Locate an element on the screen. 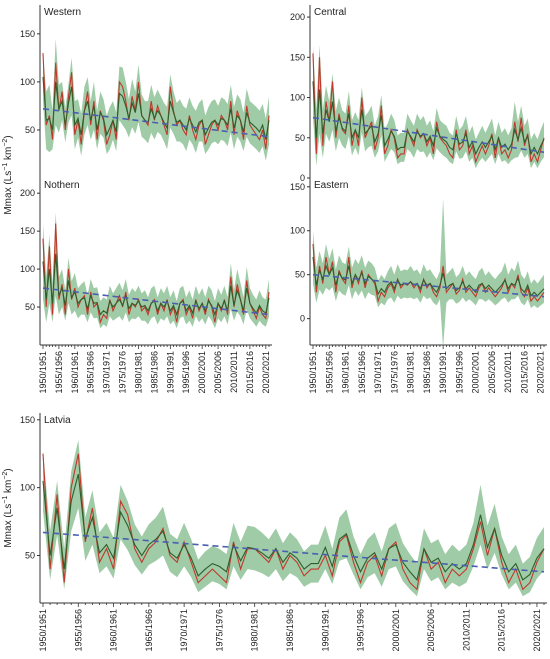 This screenshot has height=659, width=550. y-axis-label-bottom: Mmax (Ls−1 km−2) is located at coordinates (8, 507).